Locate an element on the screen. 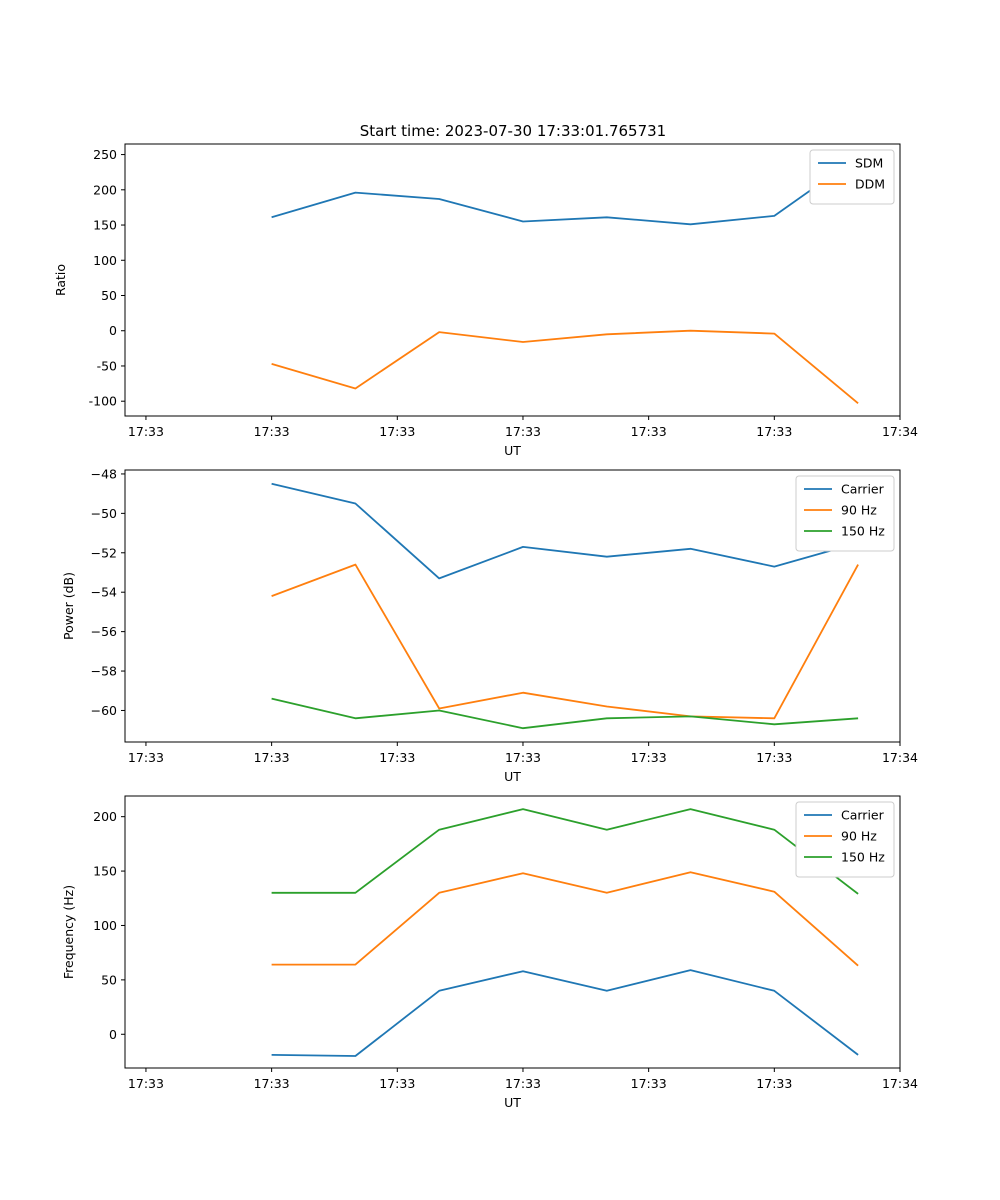 The height and width of the screenshot is (1200, 1000). legend-label: SDM is located at coordinates (869, 163).